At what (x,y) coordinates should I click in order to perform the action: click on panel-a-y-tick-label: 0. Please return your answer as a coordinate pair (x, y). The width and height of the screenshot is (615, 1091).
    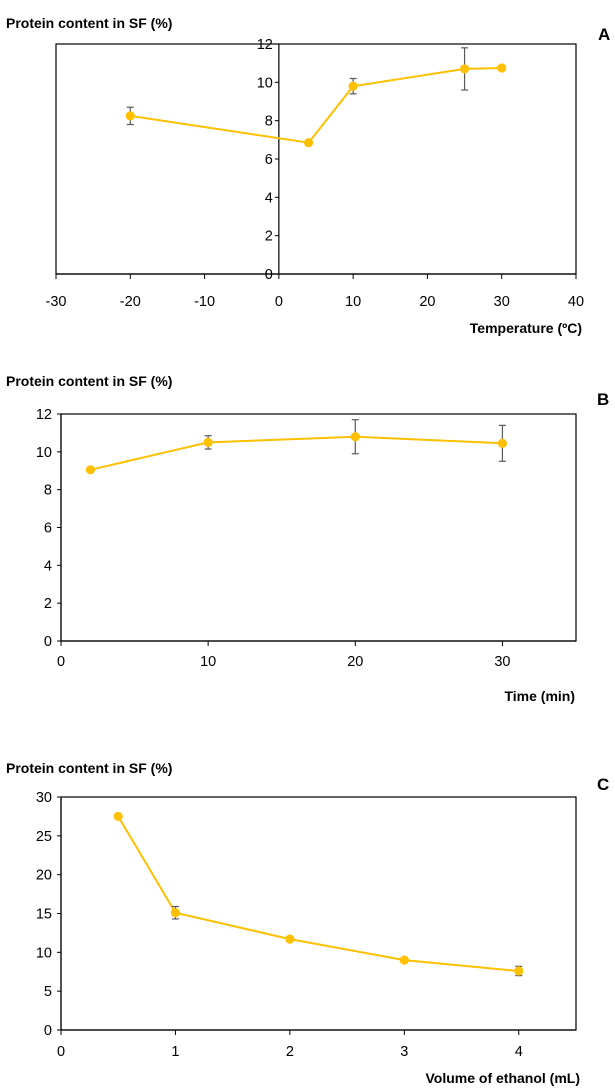
    Looking at the image, I should click on (269, 275).